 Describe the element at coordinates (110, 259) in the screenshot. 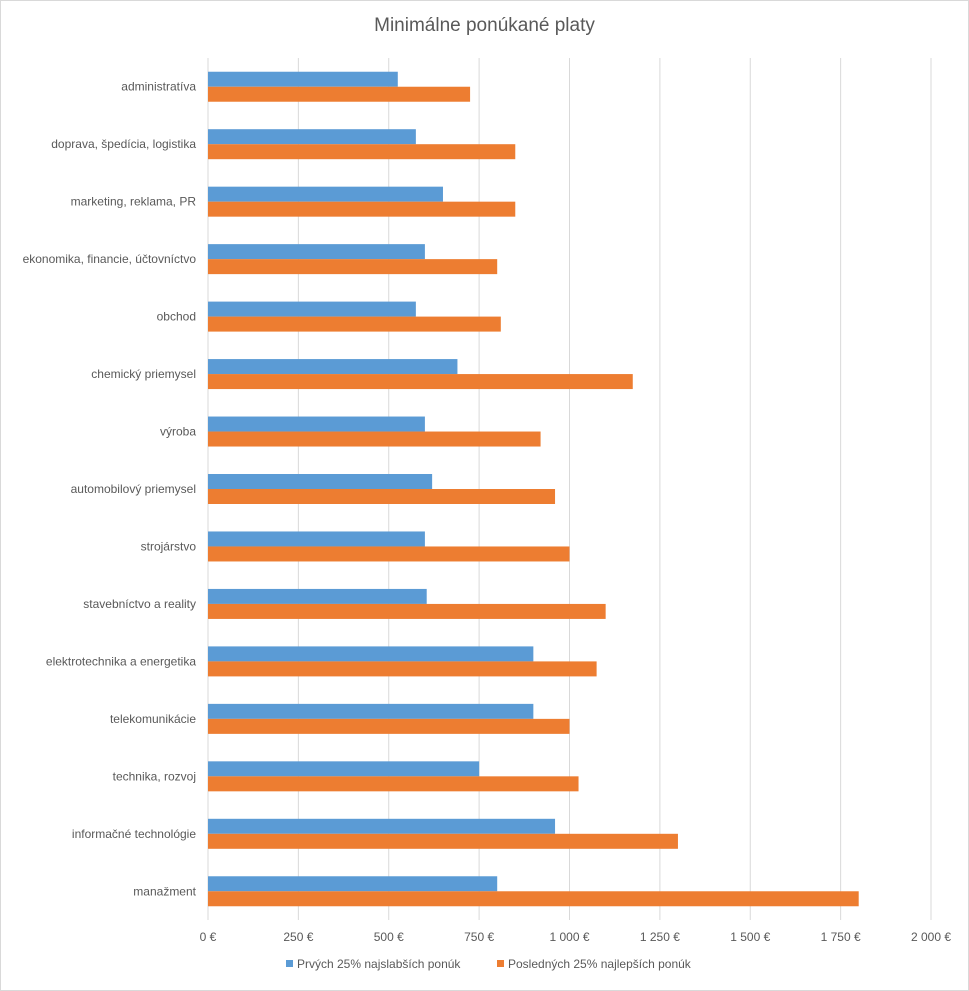

I see `category-label: ekonomika, financie, účtovníctvo` at that location.